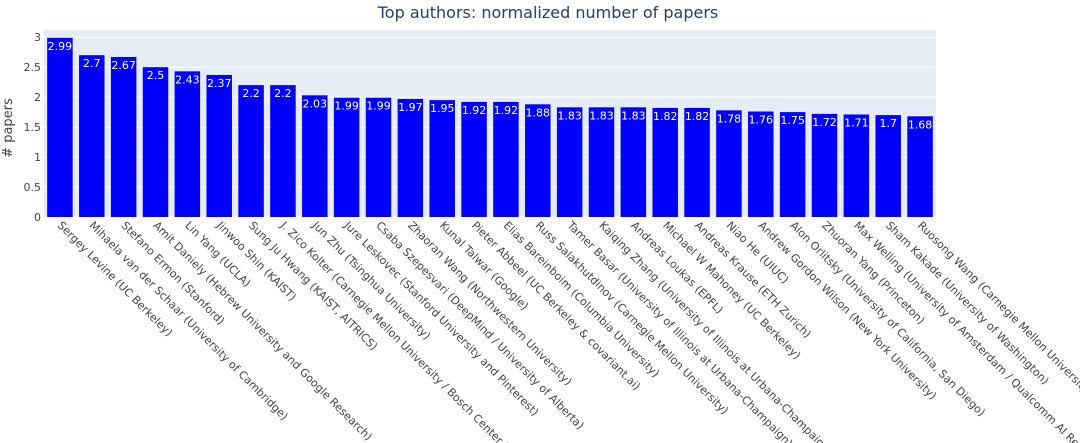 Image resolution: width=1080 pixels, height=443 pixels. What do you see at coordinates (123, 65) in the screenshot?
I see `bar-value-label: 2.67` at bounding box center [123, 65].